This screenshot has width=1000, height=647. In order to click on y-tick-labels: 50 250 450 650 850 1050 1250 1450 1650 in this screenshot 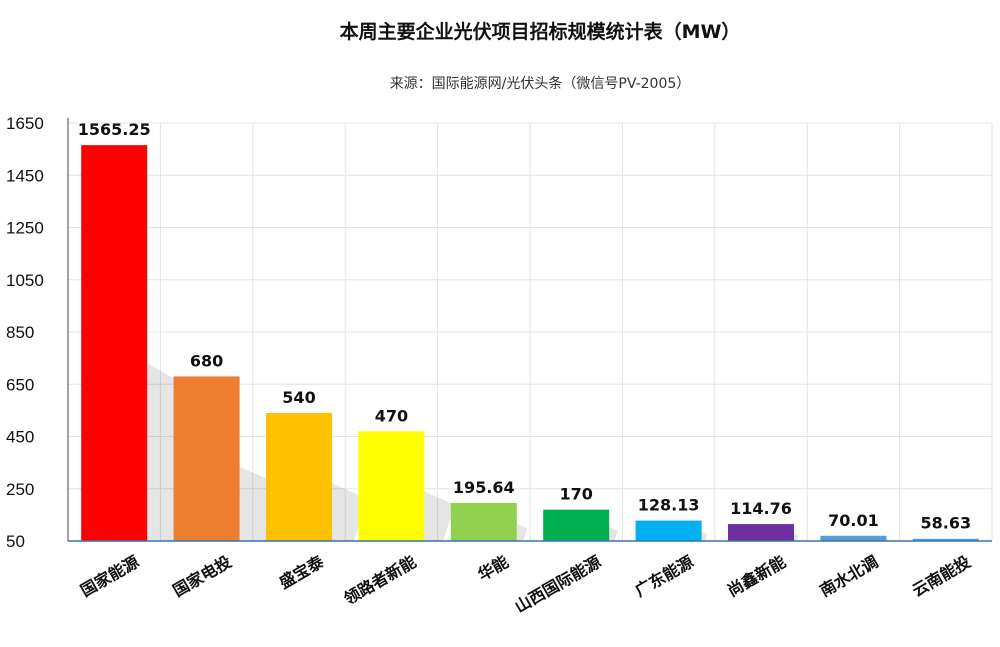, I will do `click(25, 332)`.